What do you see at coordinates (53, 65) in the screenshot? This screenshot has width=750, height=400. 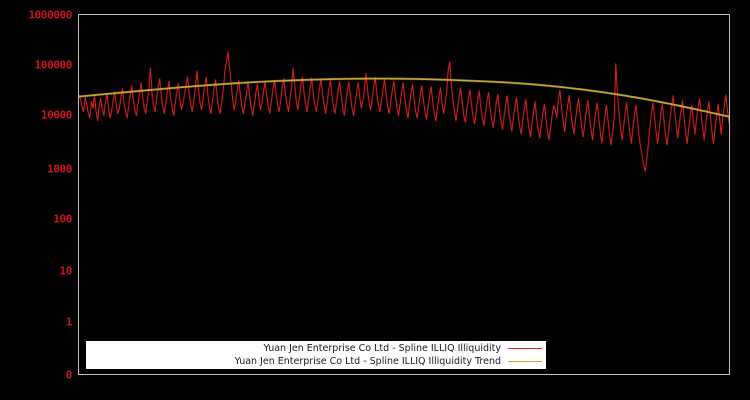 I see `y-axis-tick-100000: 100000` at bounding box center [53, 65].